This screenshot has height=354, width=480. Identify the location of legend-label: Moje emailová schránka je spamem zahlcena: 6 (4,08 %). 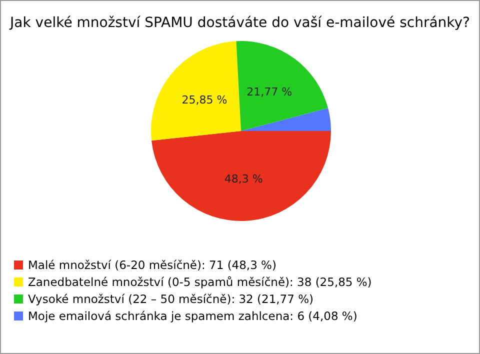
(193, 316).